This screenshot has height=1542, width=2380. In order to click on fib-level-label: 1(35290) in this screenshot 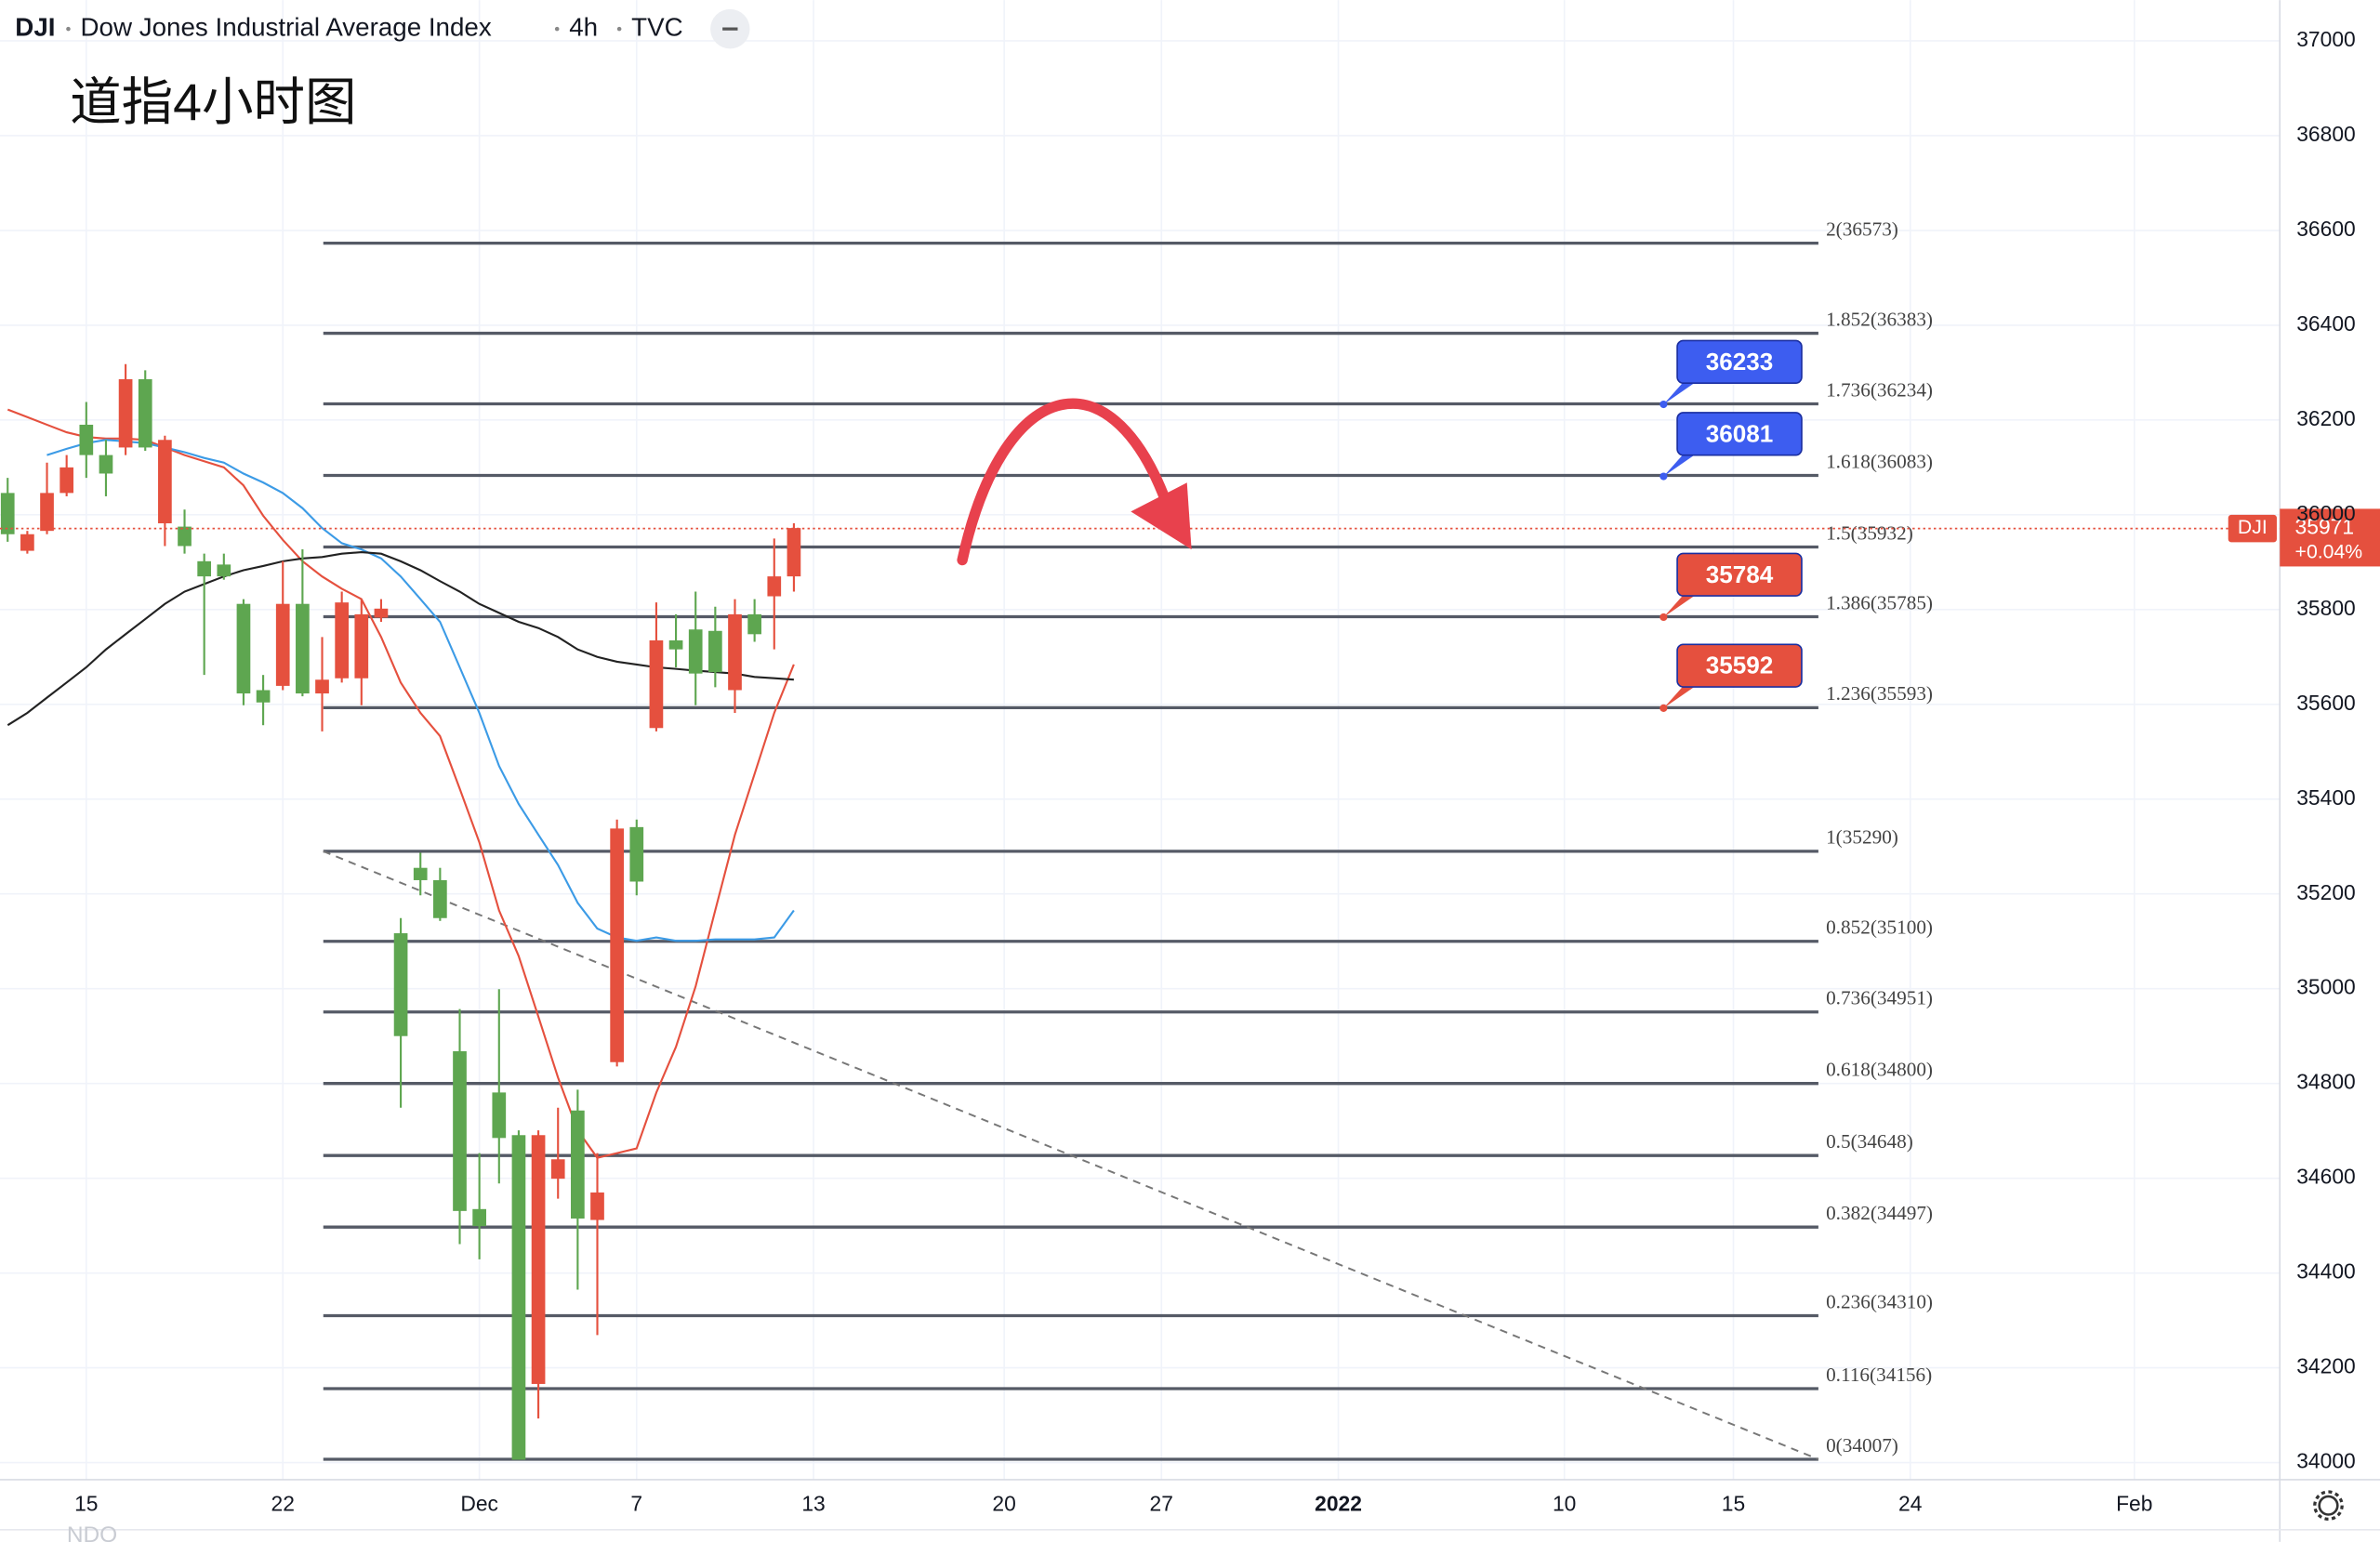, I will do `click(1862, 837)`.